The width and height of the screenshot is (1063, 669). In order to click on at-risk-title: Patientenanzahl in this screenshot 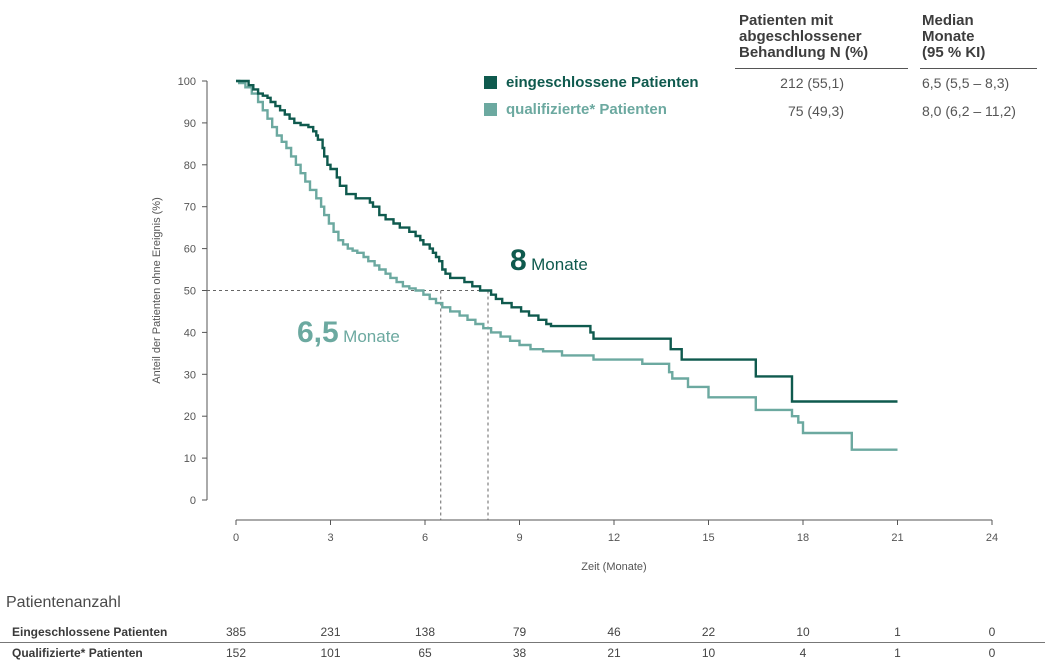, I will do `click(63, 602)`.